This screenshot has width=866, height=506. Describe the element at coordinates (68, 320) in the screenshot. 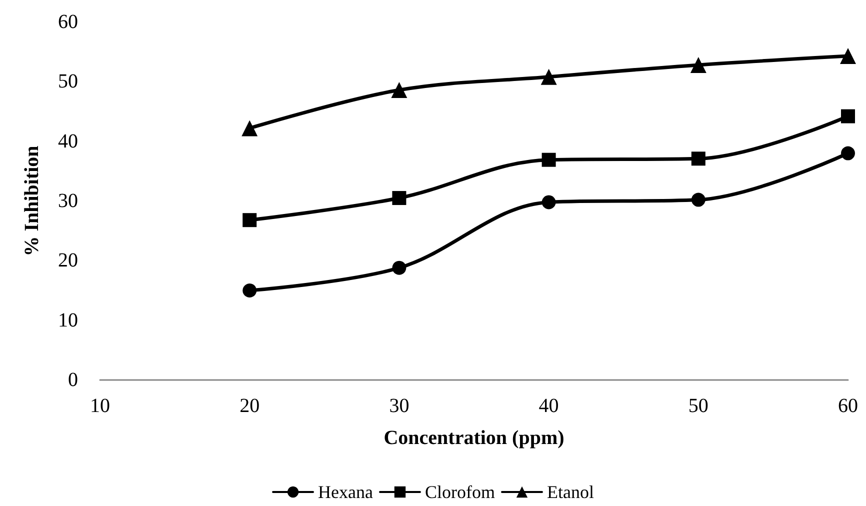

I see `y-tick-label: 10` at that location.